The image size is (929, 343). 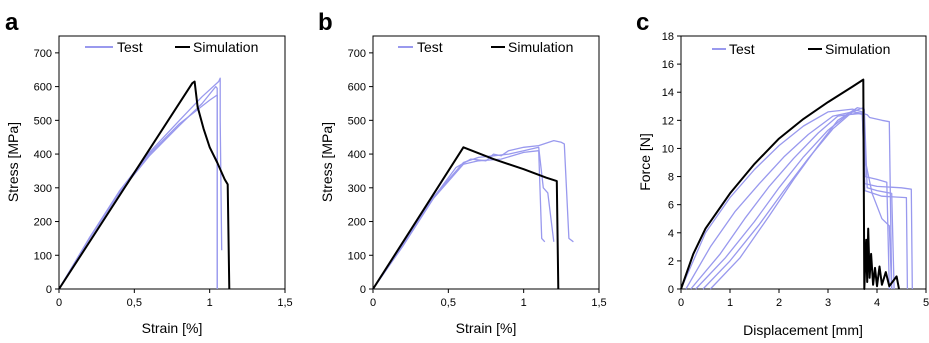 I want to click on y-tick-label-b-4: 400, so click(x=357, y=155).